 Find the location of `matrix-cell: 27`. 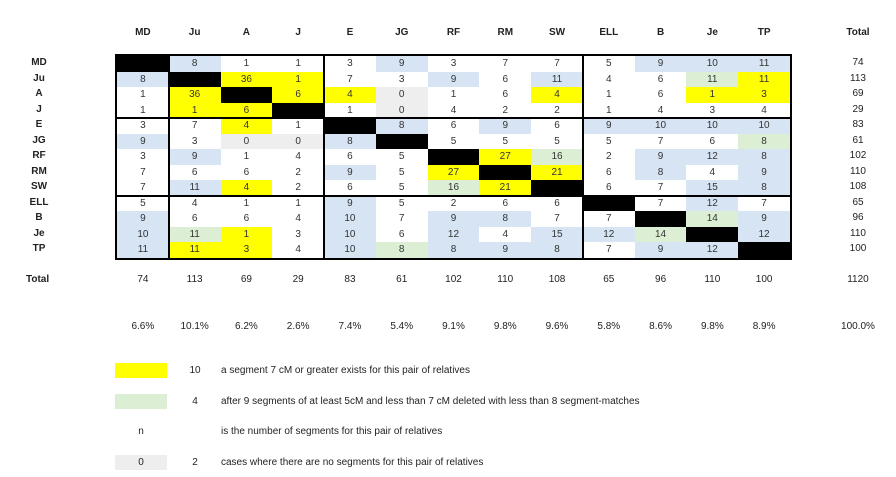

matrix-cell: 27 is located at coordinates (453, 172).